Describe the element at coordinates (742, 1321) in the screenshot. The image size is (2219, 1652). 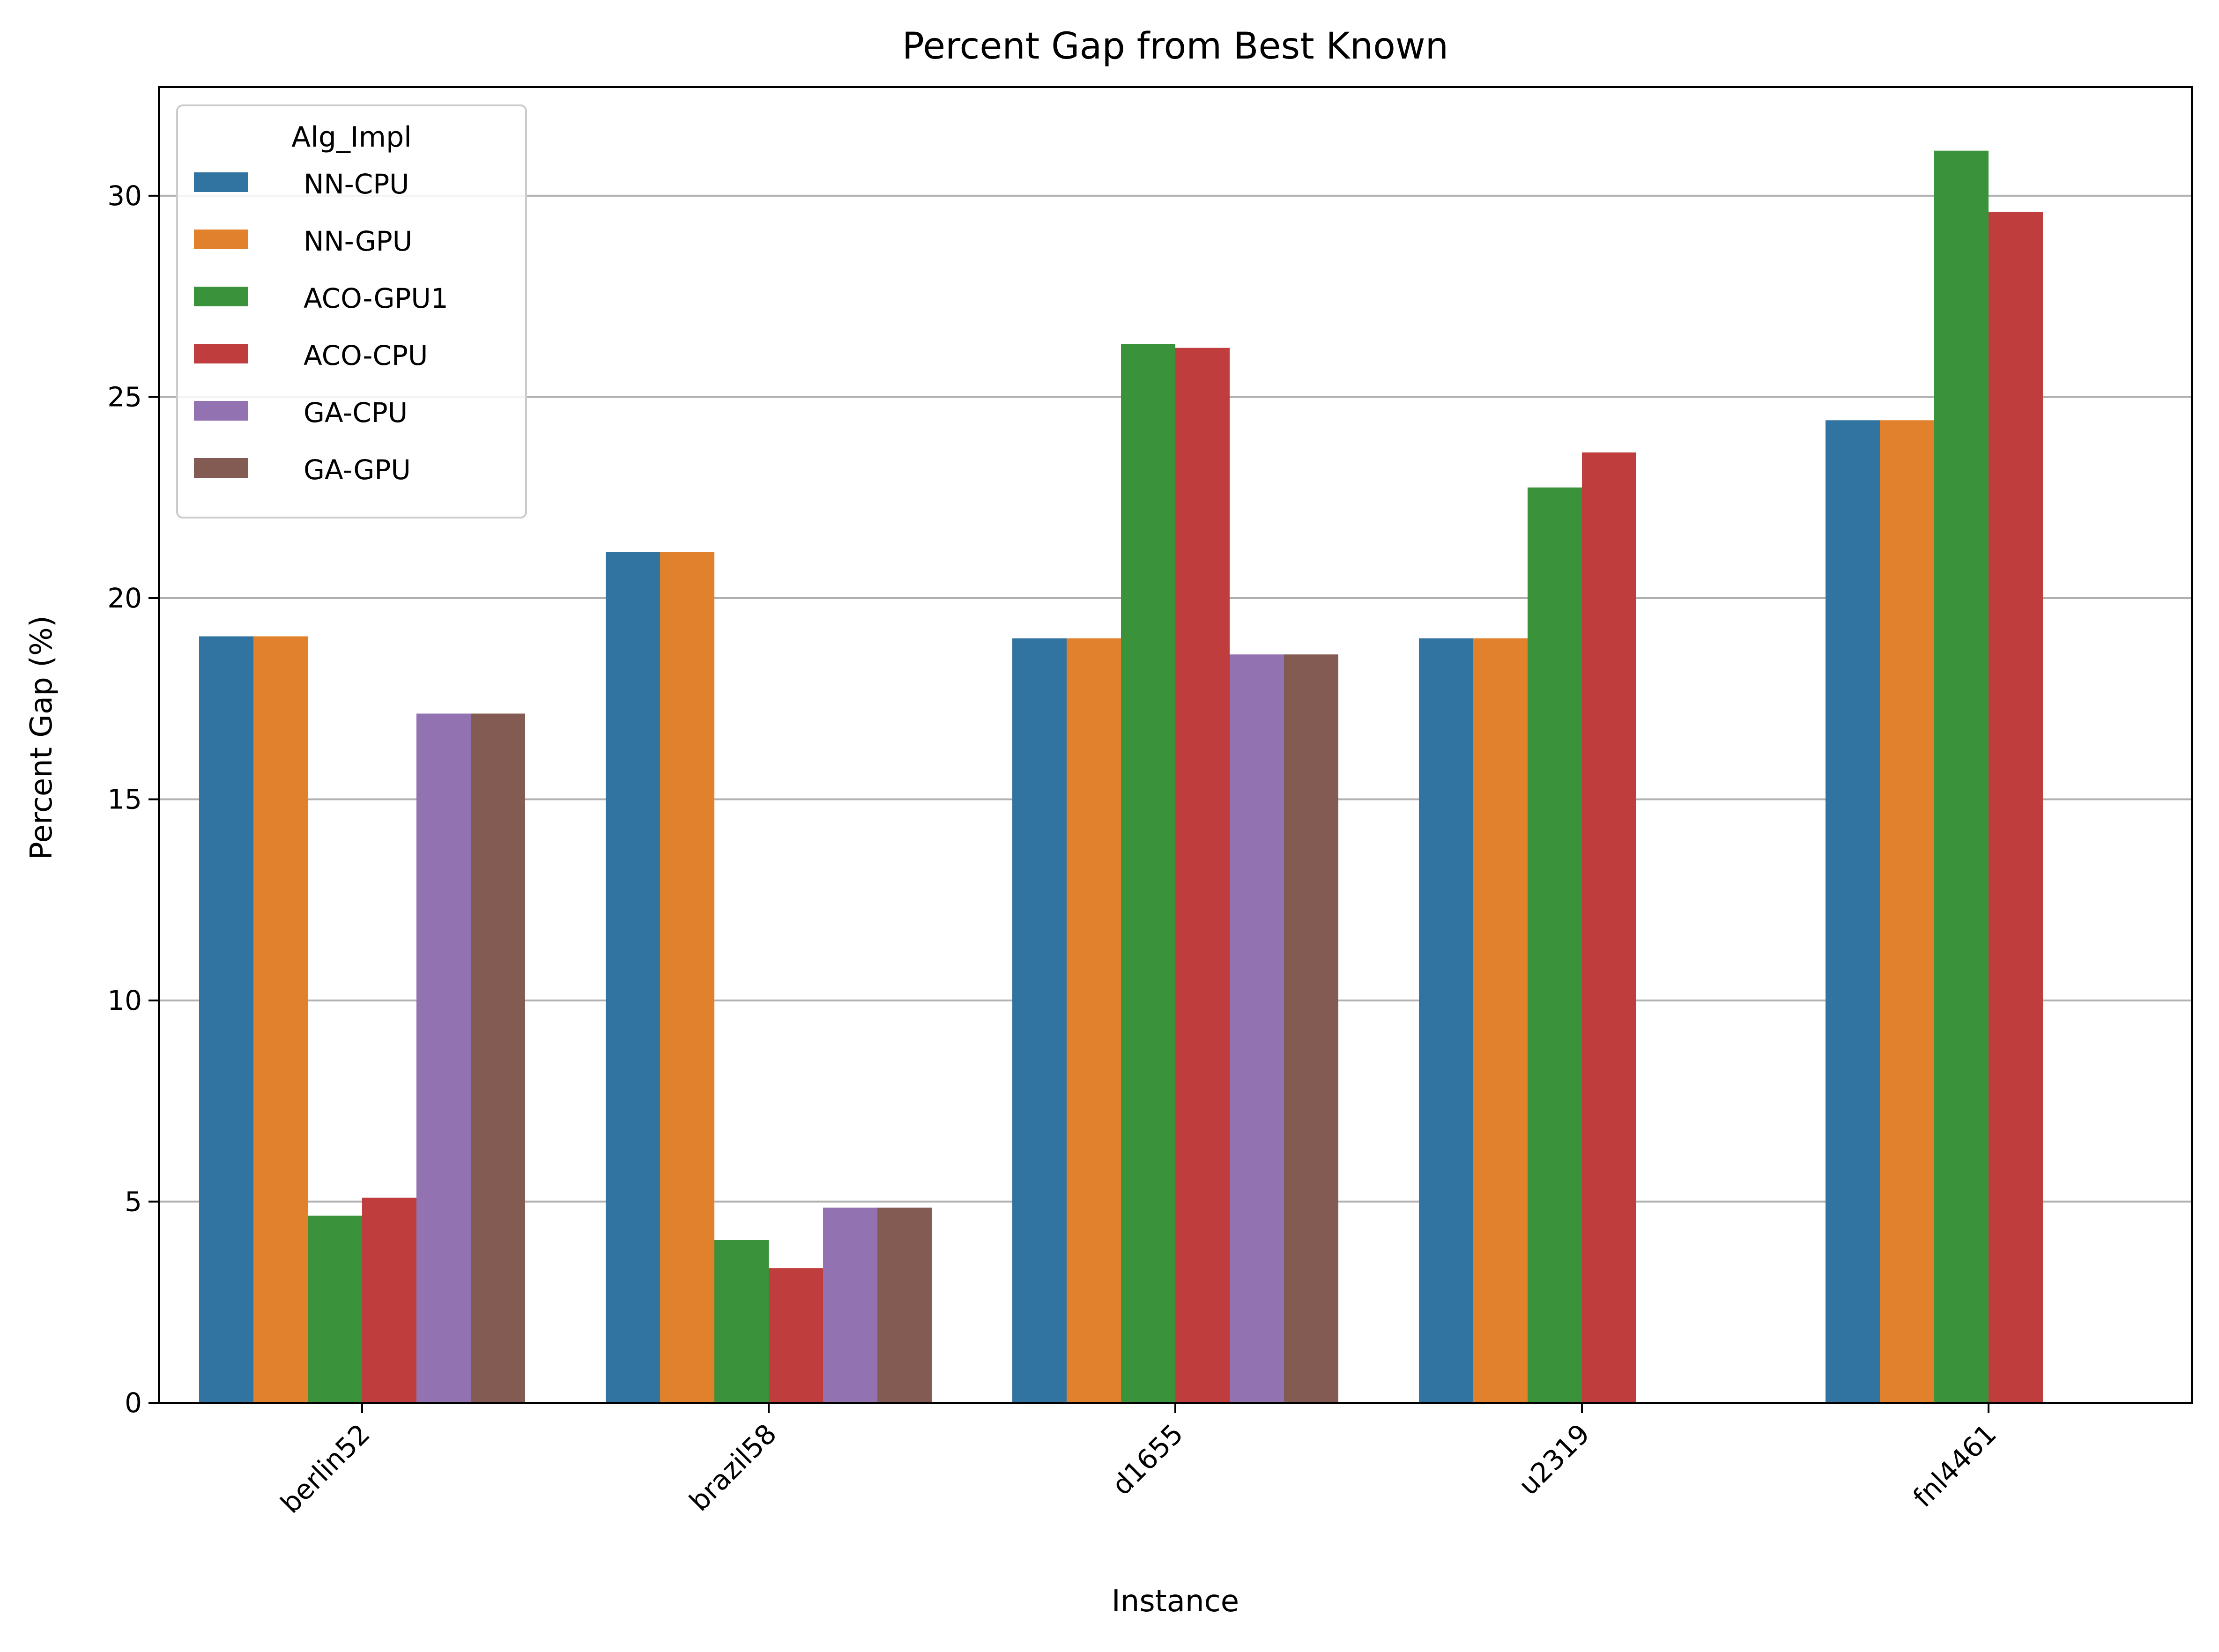
I see `bar-aco-gpu1-brazil58` at that location.